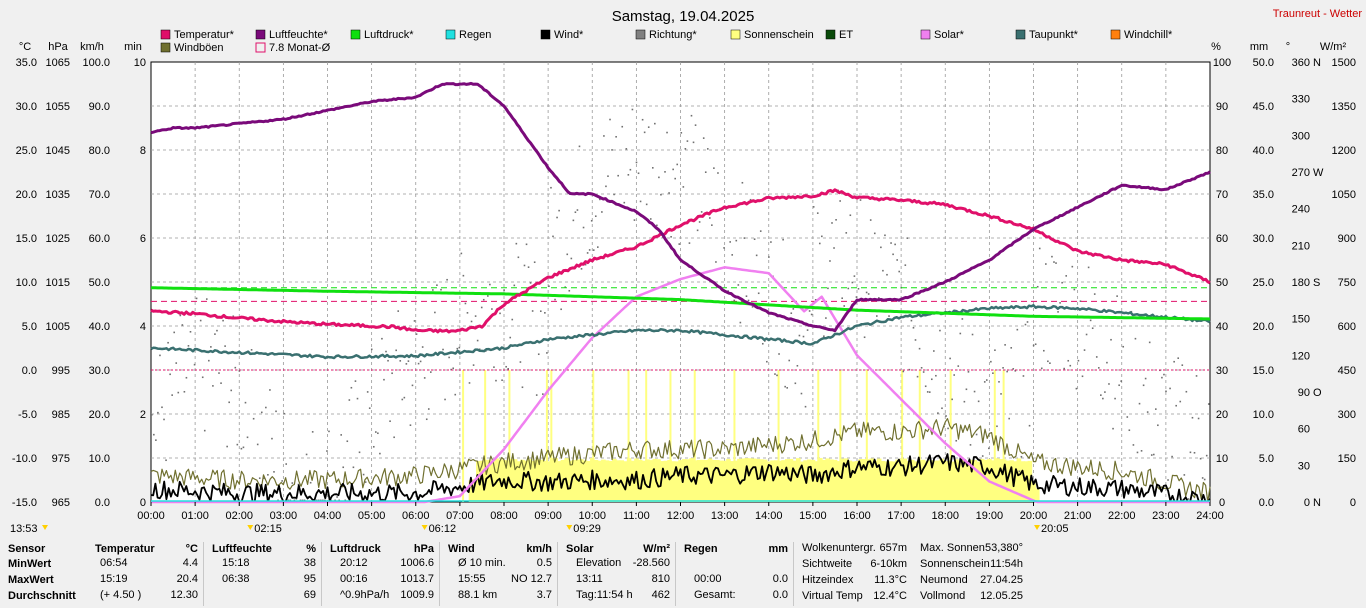 This screenshot has width=1366, height=608. I want to click on y-tick-direction-letter: S, so click(1316, 283).